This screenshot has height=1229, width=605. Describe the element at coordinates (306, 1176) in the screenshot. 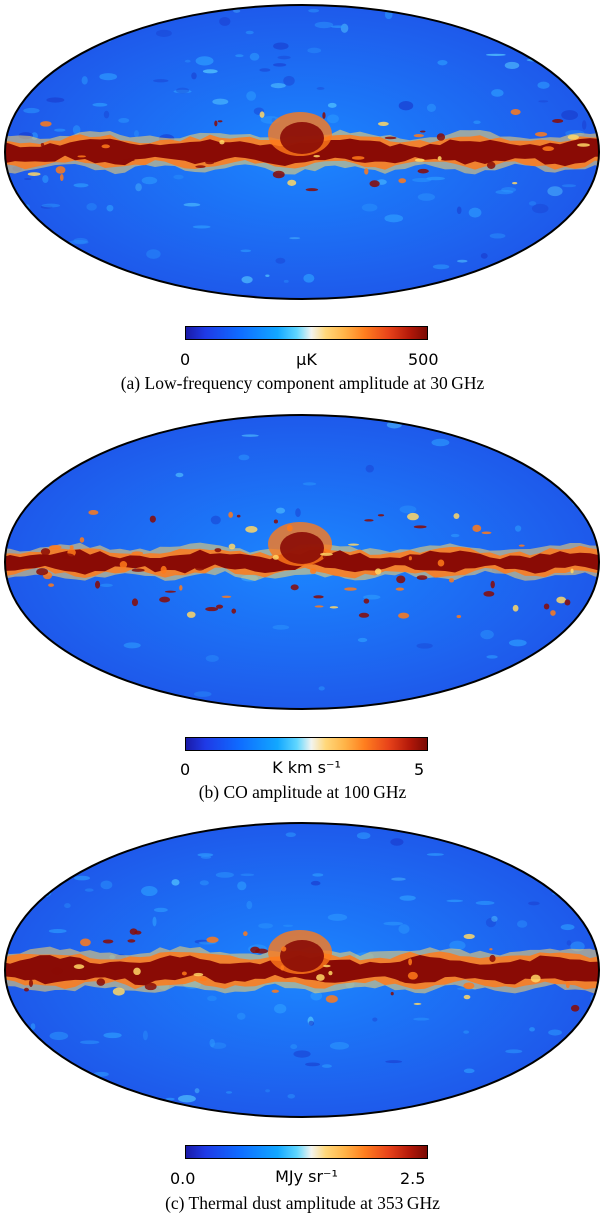

I see `colorbar-c-unit: MJy sr⁻¹` at that location.